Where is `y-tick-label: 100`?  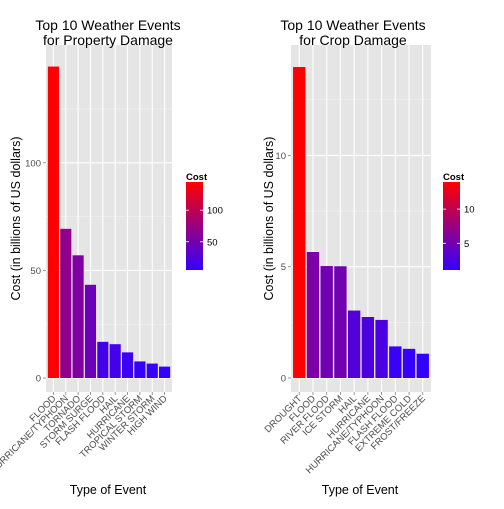
y-tick-label: 100 is located at coordinates (33, 163).